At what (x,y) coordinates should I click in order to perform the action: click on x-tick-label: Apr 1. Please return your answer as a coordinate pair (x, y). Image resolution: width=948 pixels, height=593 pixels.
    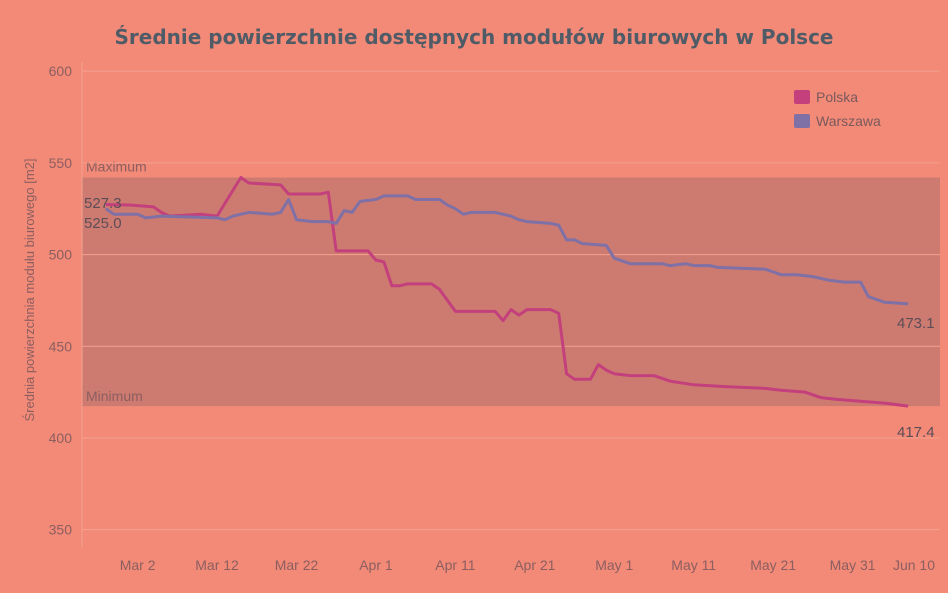
    Looking at the image, I should click on (376, 565).